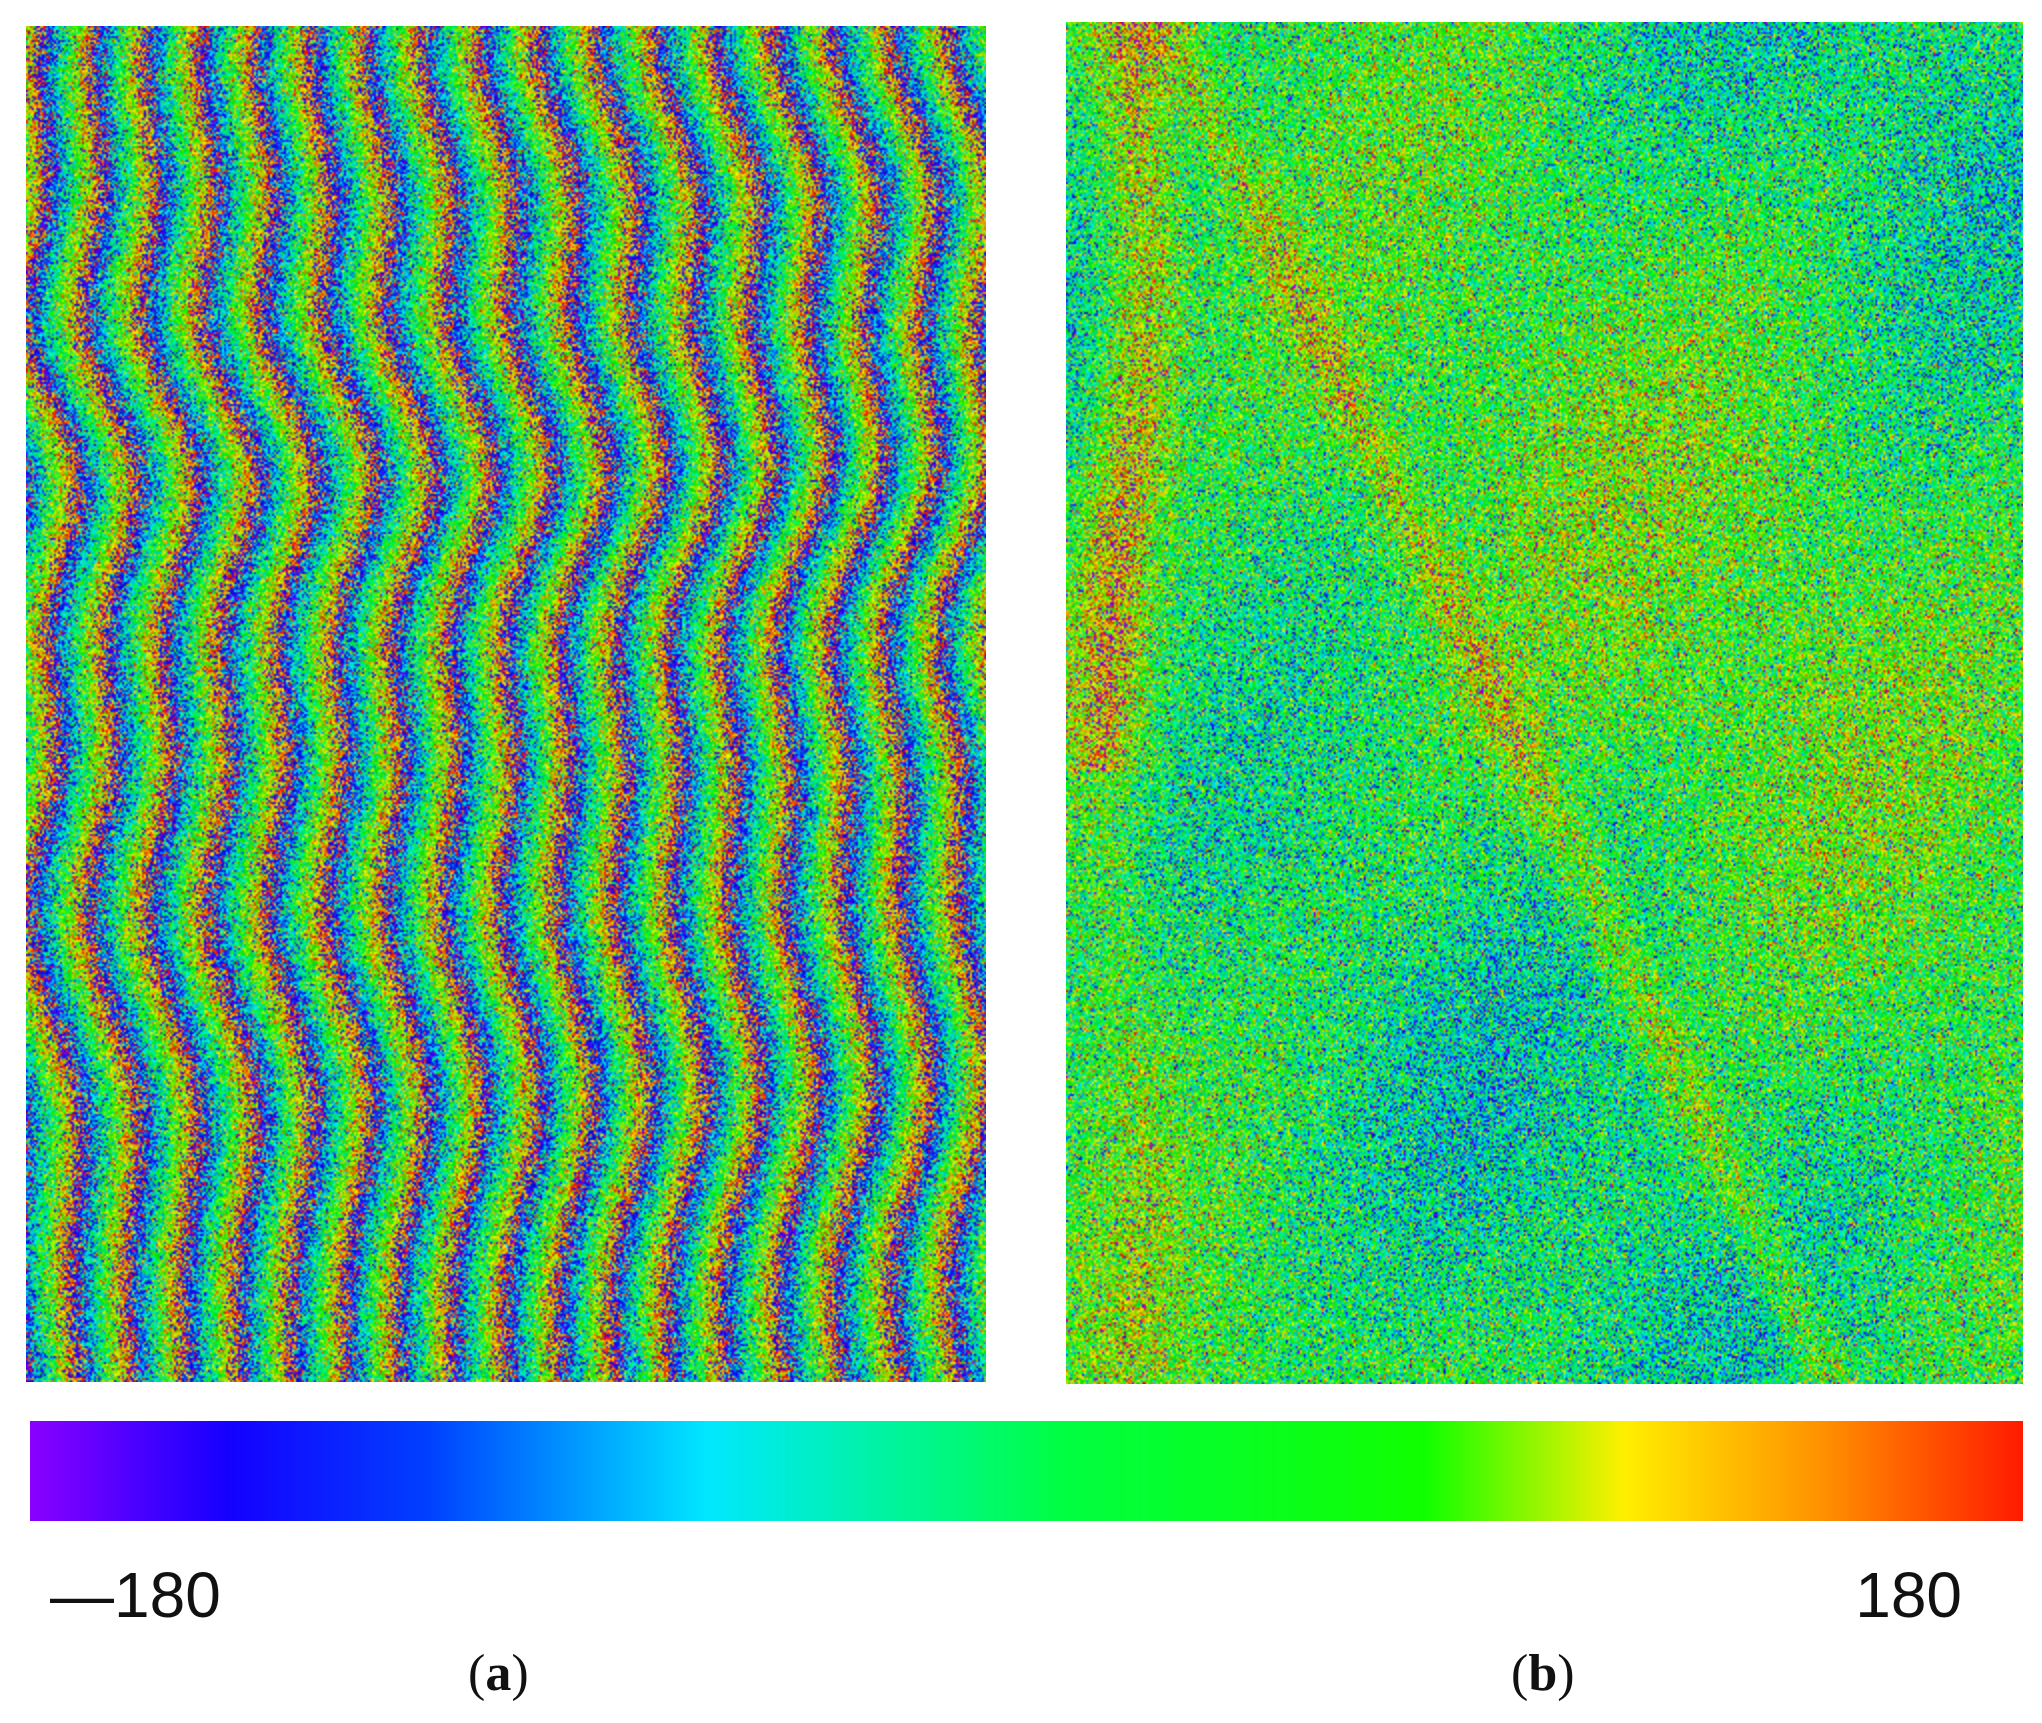 The image size is (2042, 1723). I want to click on caption-a: (a), so click(498, 1674).